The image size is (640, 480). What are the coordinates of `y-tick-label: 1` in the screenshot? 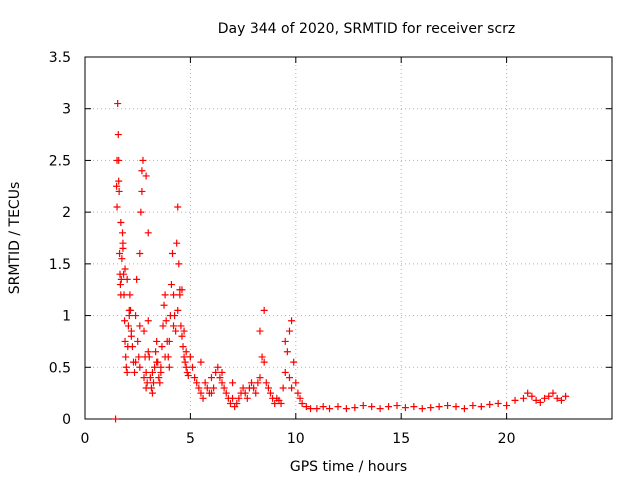 It's located at (66, 317).